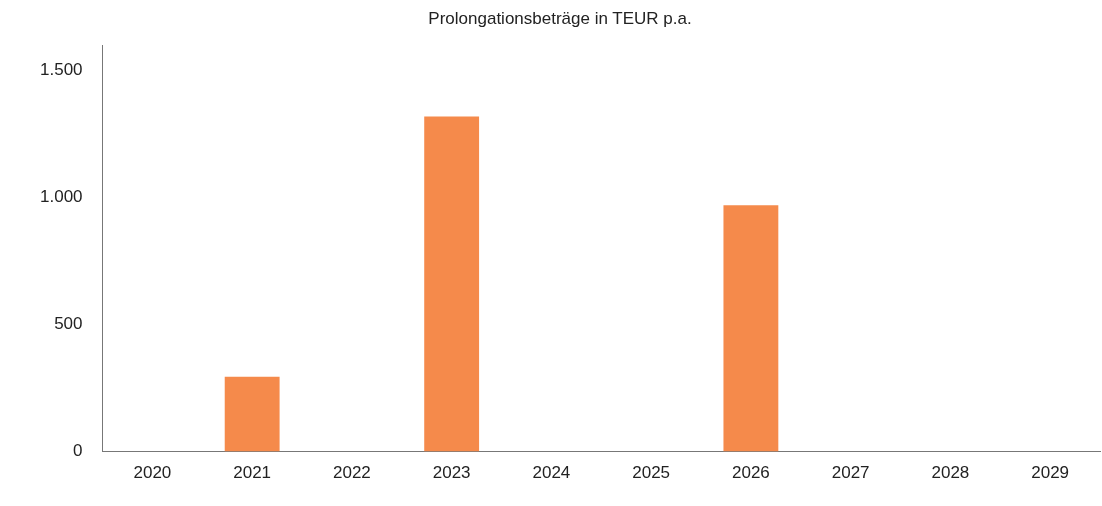 This screenshot has width=1102, height=506. I want to click on y-tick-label: 0, so click(78, 451).